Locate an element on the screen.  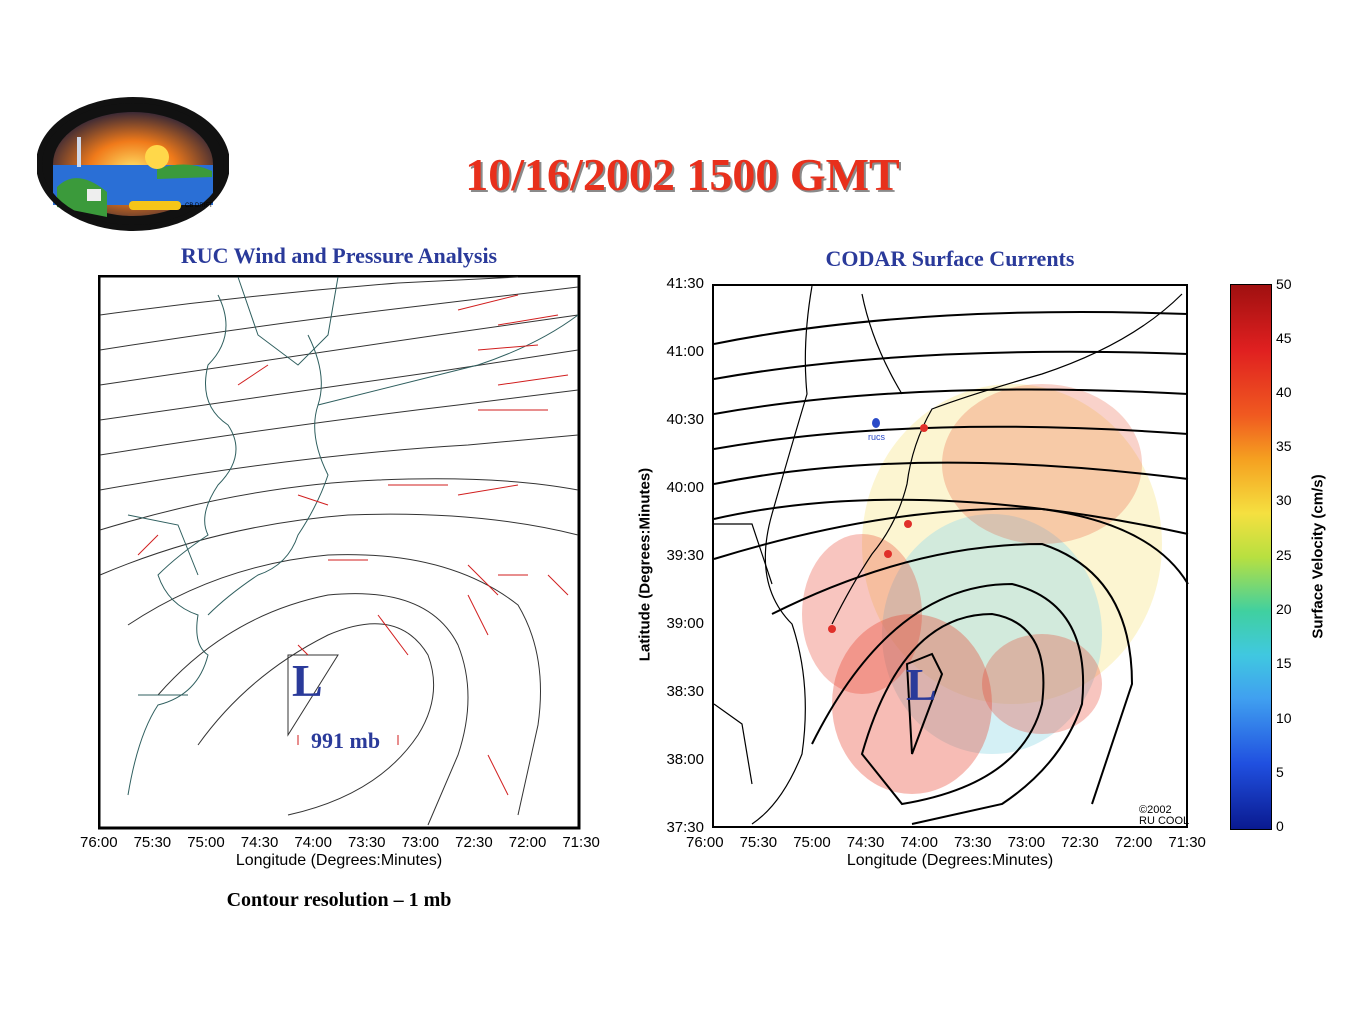
ruc-x-tick: 73:00 is located at coordinates (420, 842).